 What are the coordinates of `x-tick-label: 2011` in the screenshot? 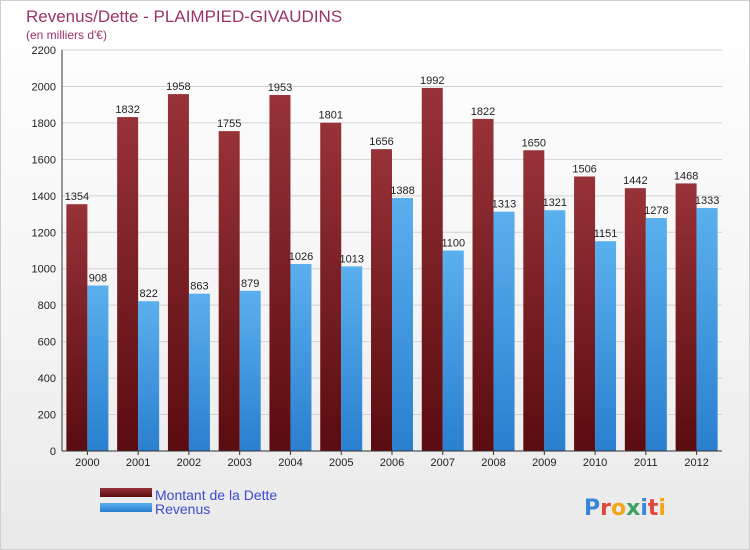 It's located at (646, 463).